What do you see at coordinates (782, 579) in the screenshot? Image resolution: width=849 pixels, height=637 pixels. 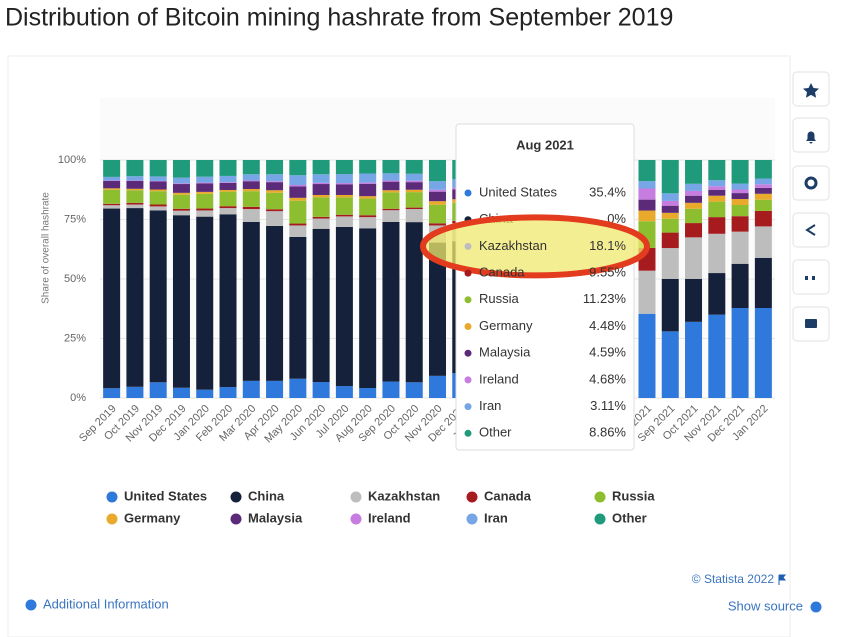 I see `flag-icon` at bounding box center [782, 579].